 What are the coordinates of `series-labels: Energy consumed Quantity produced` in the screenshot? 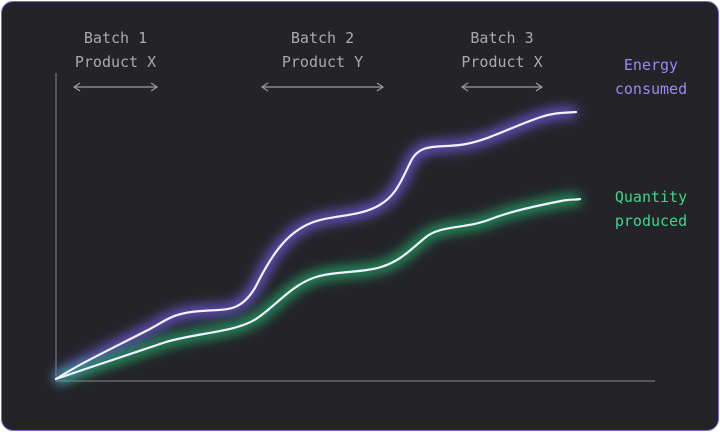 It's located at (651, 143).